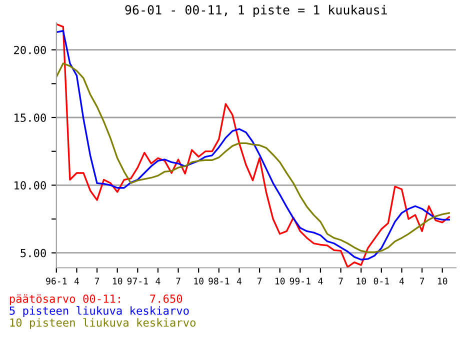  Describe the element at coordinates (99, 311) in the screenshot. I see `text: 5 pisteen liukuva keskiarvo` at that location.